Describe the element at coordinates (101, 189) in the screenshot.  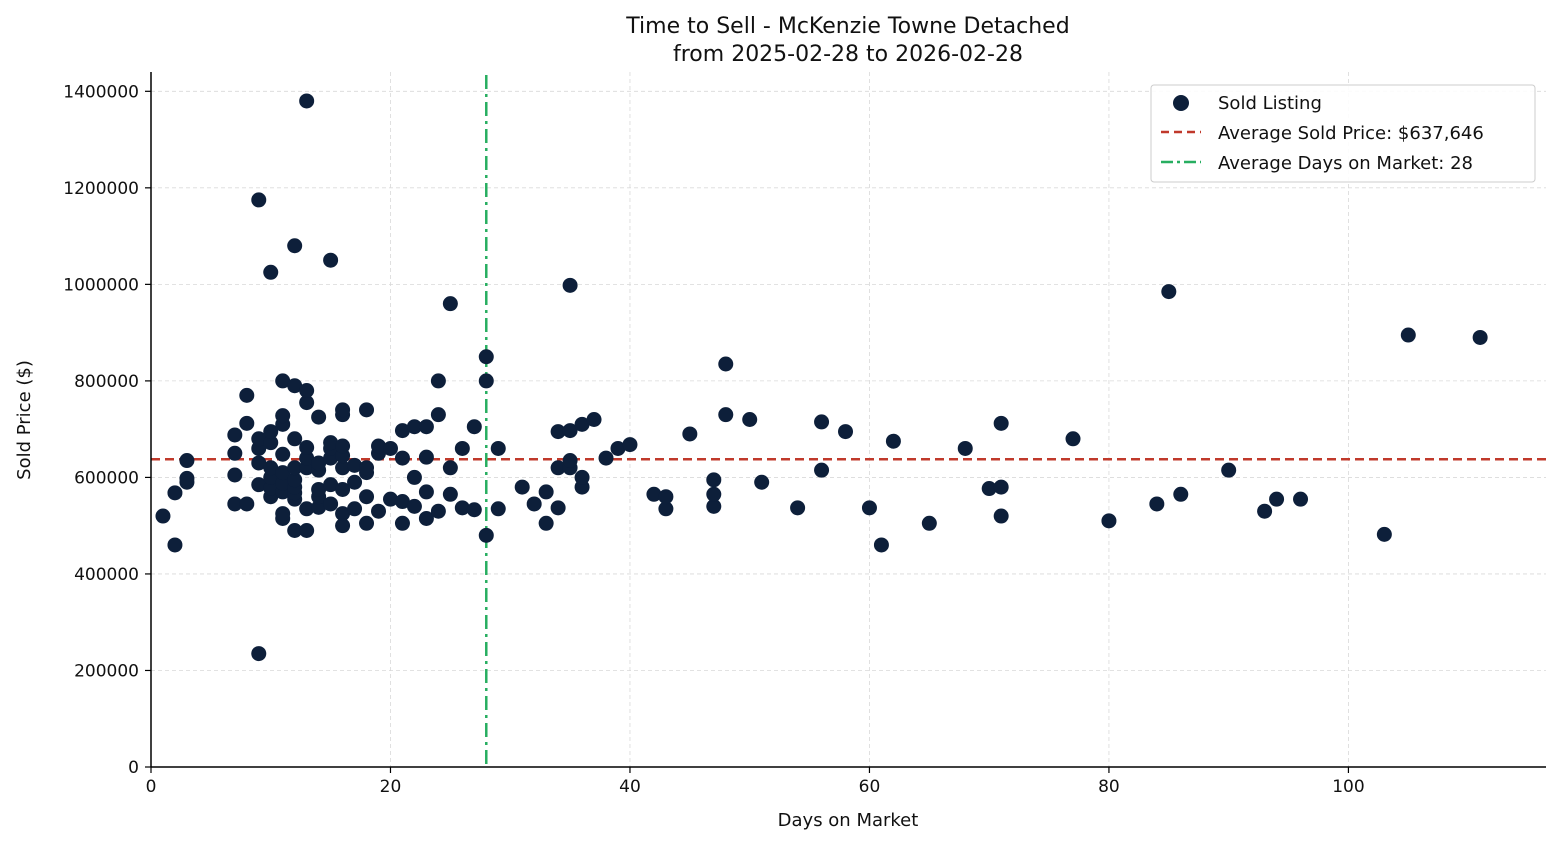
I see `y-tick-label: 1200000` at that location.